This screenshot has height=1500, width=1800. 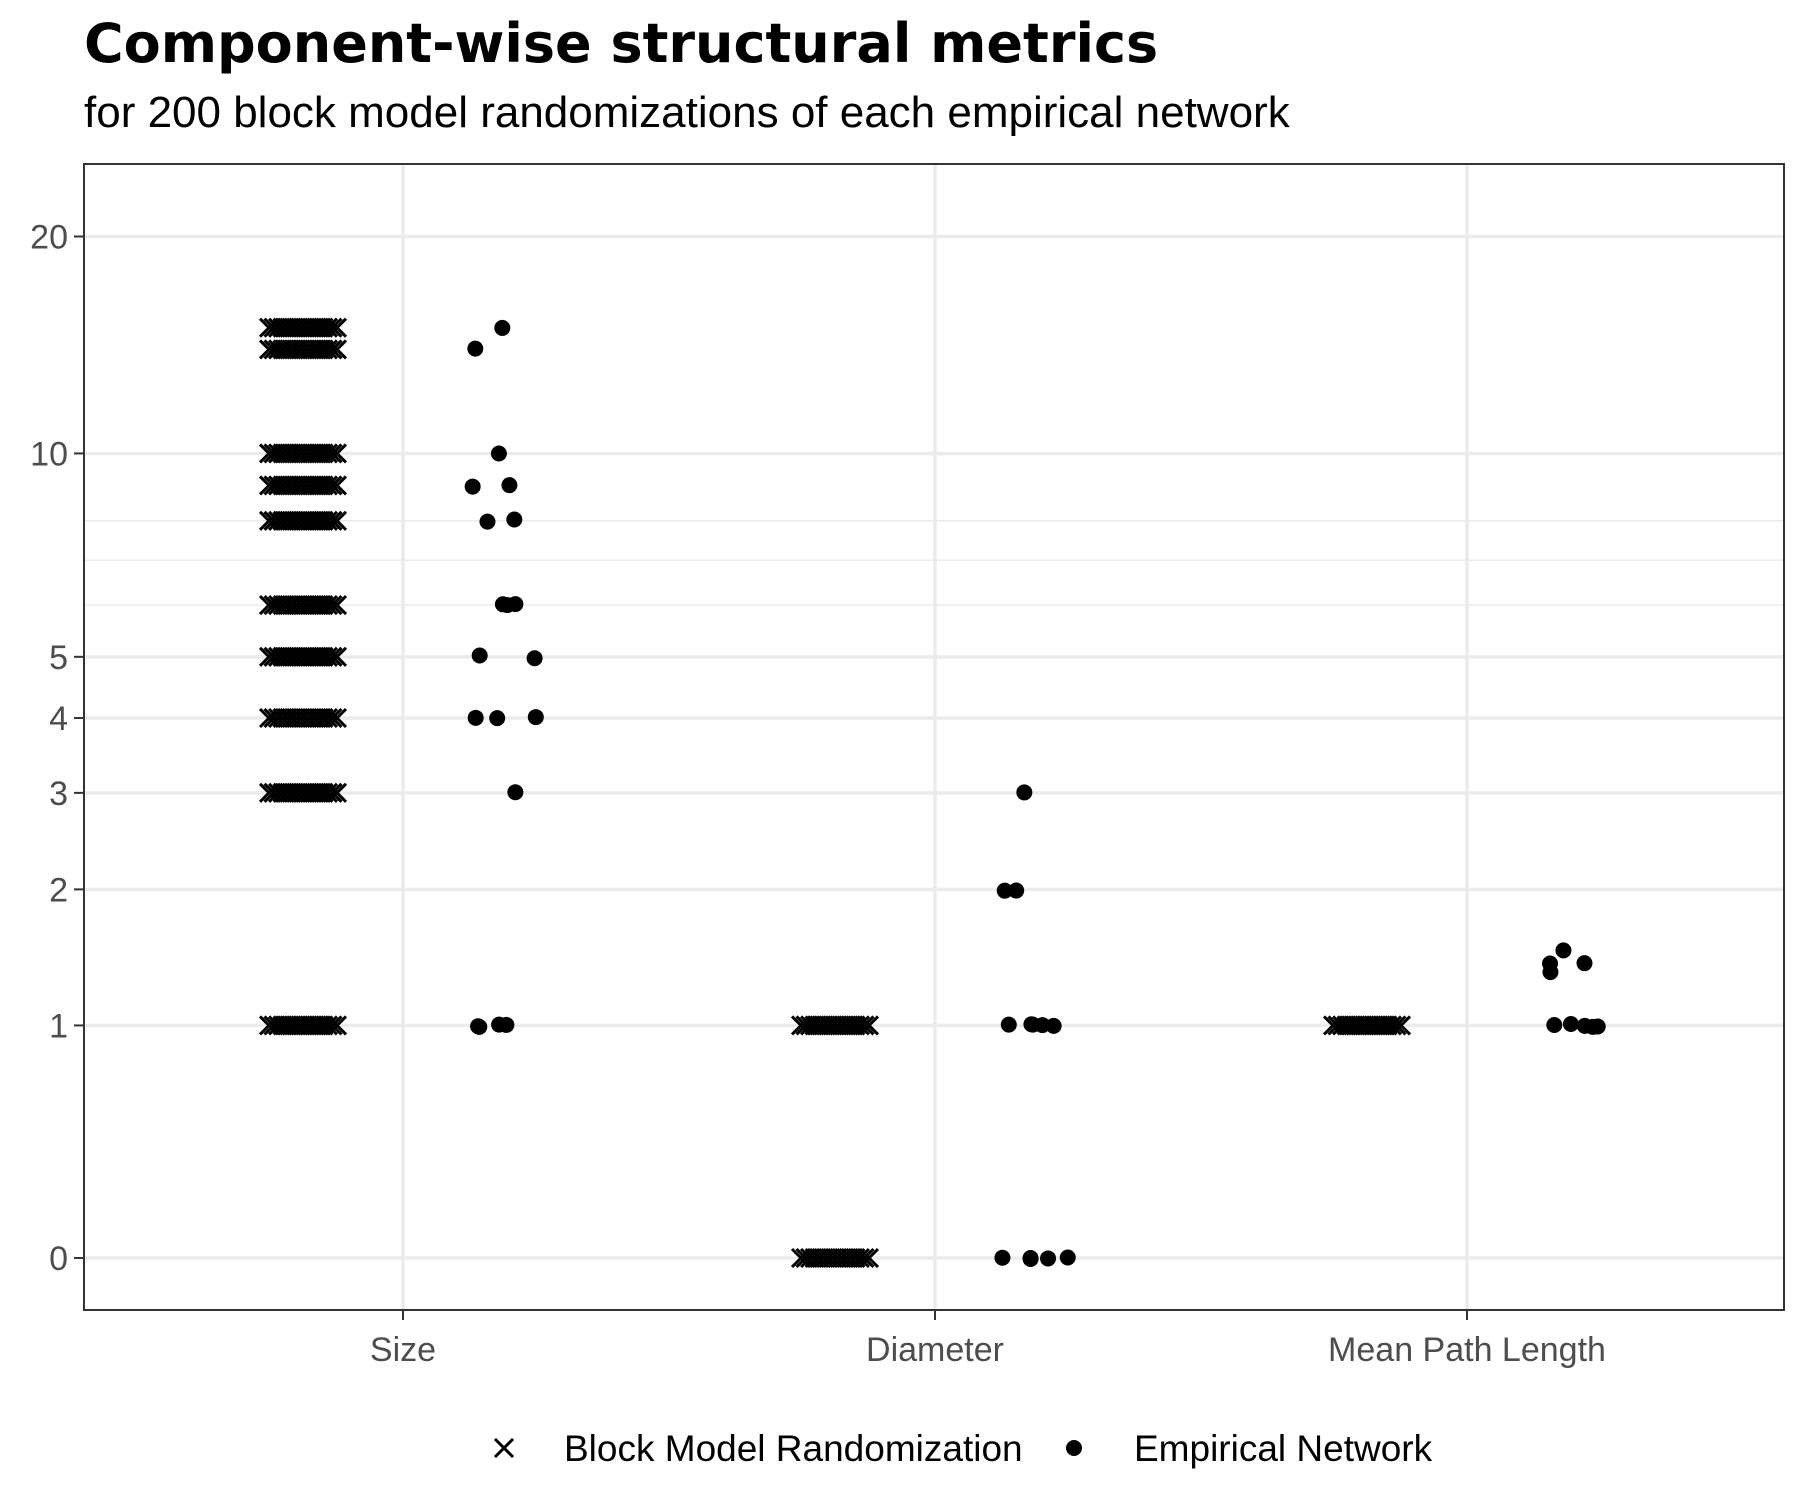 What do you see at coordinates (1074, 1448) in the screenshot?
I see `legend-dot-icon` at bounding box center [1074, 1448].